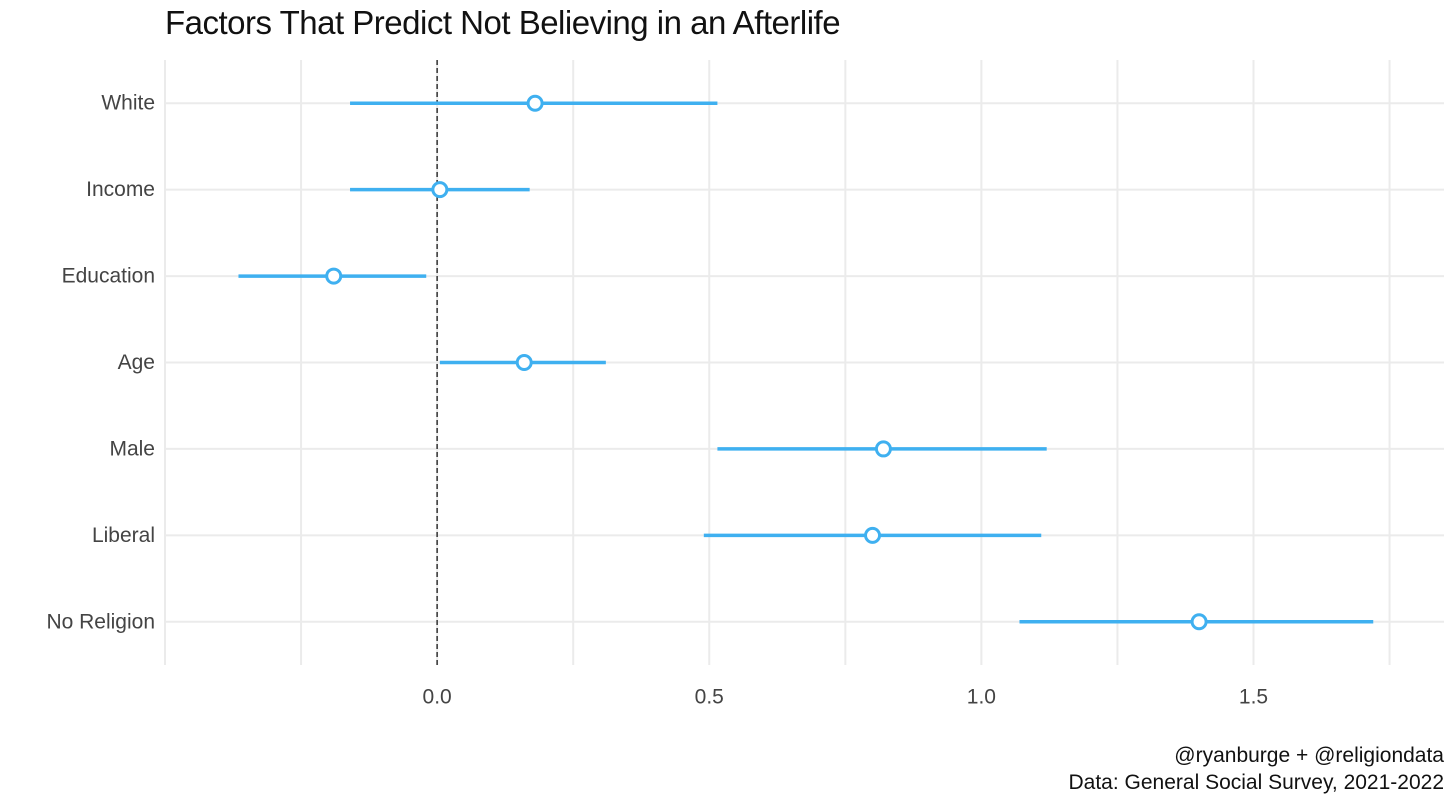  What do you see at coordinates (100, 621) in the screenshot?
I see `y-tick-label: No Religion` at bounding box center [100, 621].